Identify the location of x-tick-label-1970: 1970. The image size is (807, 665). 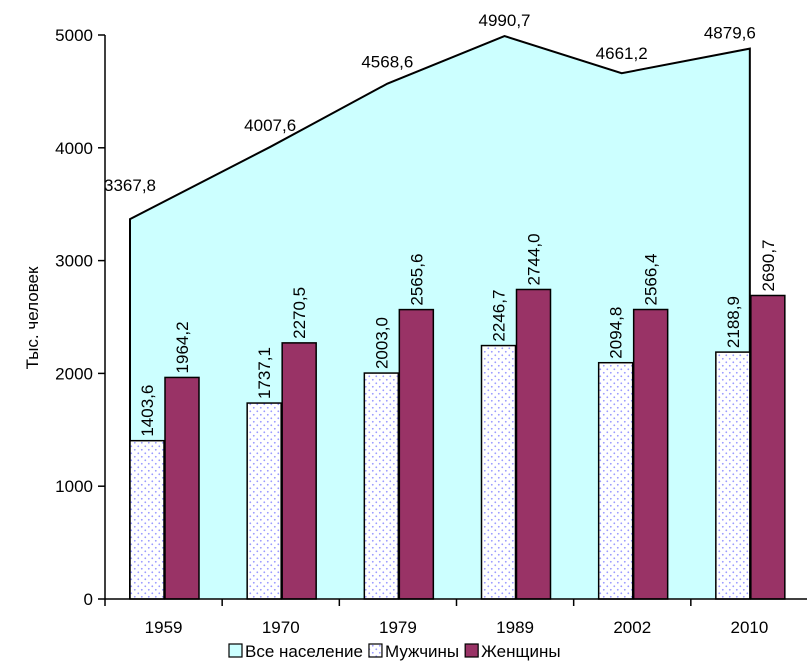
(281, 627).